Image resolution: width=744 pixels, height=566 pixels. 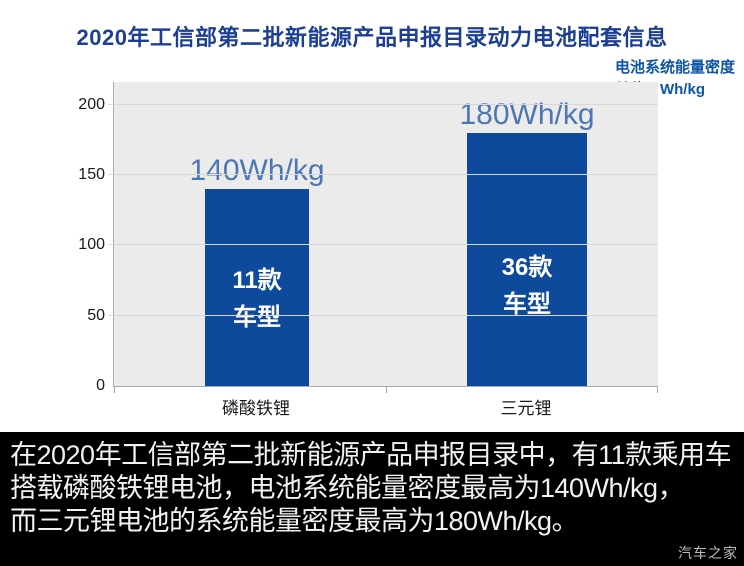 I want to click on bar-annotation-lfp-line2: 车型, so click(x=257, y=317).